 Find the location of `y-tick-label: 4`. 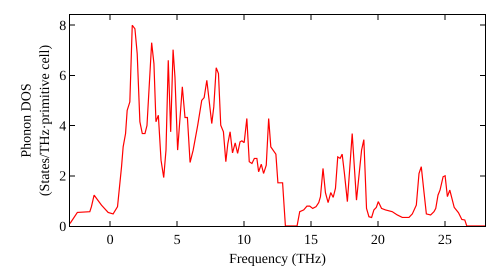

y-tick-label: 4 is located at coordinates (62, 126).